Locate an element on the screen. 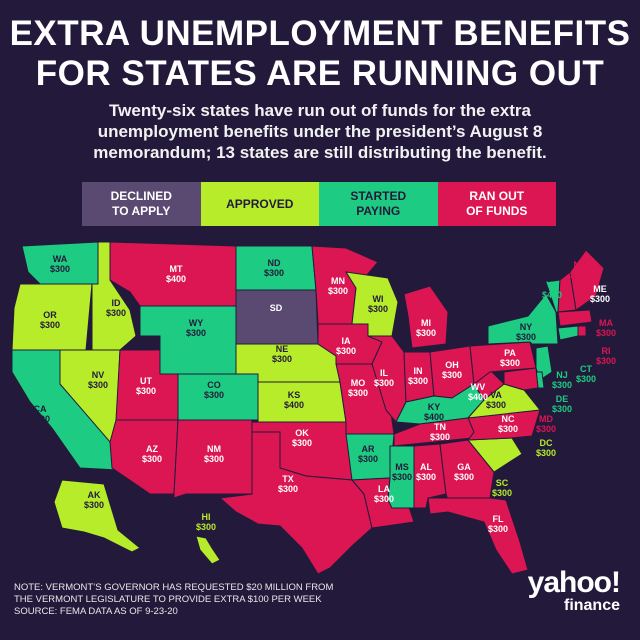  brand-sub: finance is located at coordinates (591, 605).